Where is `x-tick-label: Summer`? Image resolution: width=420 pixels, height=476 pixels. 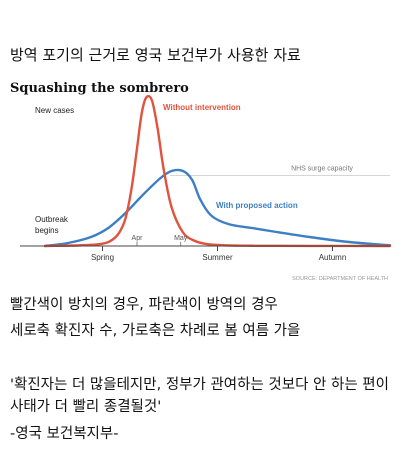
x-tick-label: Summer is located at coordinates (217, 257).